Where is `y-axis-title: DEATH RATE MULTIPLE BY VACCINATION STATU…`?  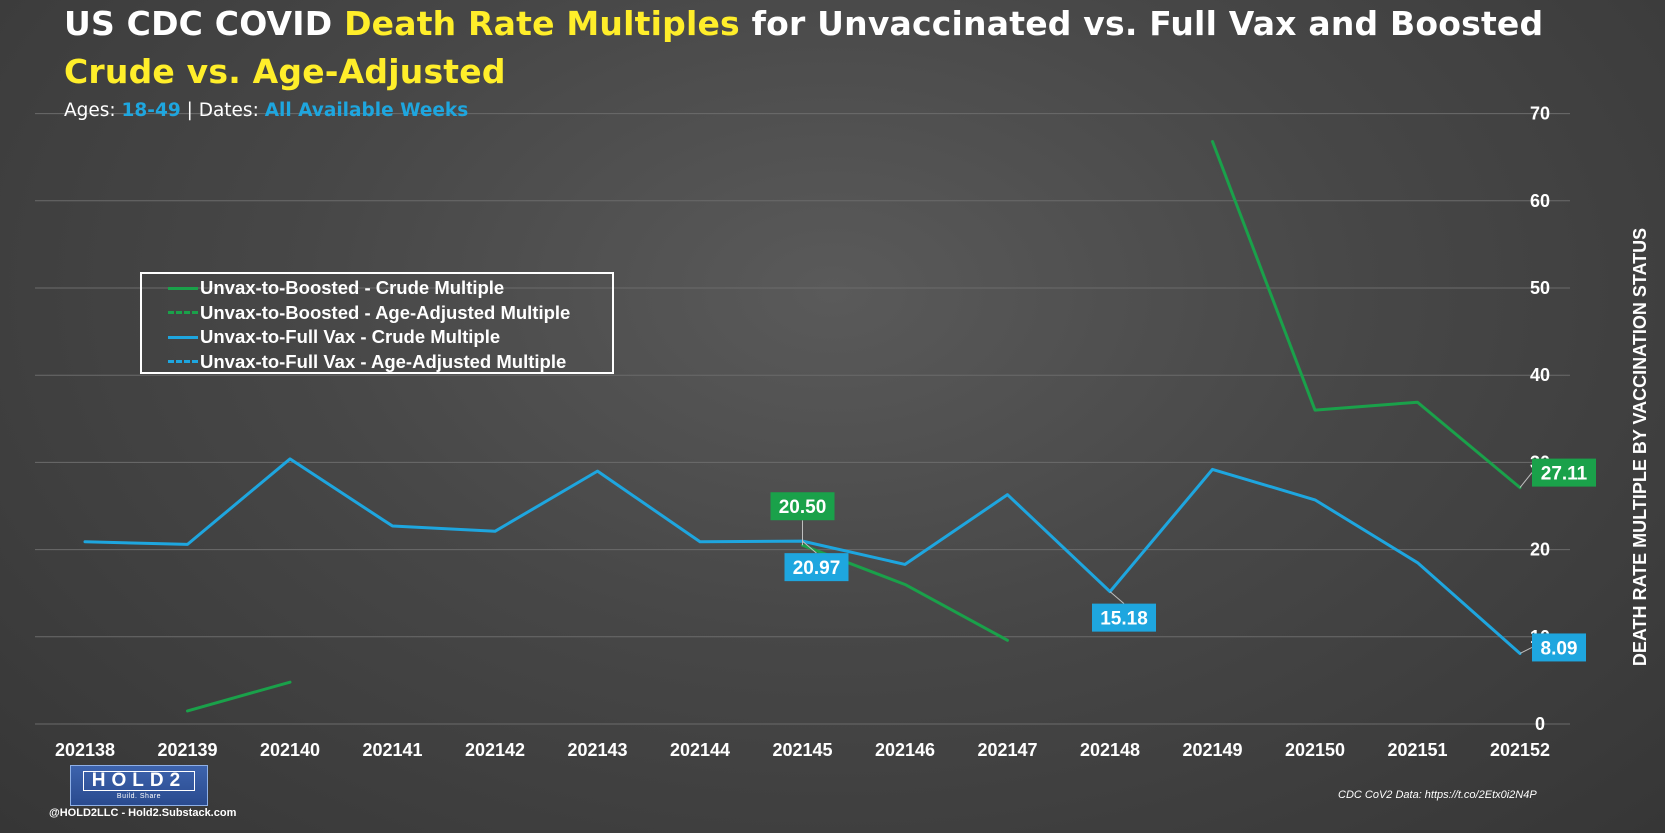
y-axis-title: DEATH RATE MULTIPLE BY VACCINATION STATU… is located at coordinates (1640, 447).